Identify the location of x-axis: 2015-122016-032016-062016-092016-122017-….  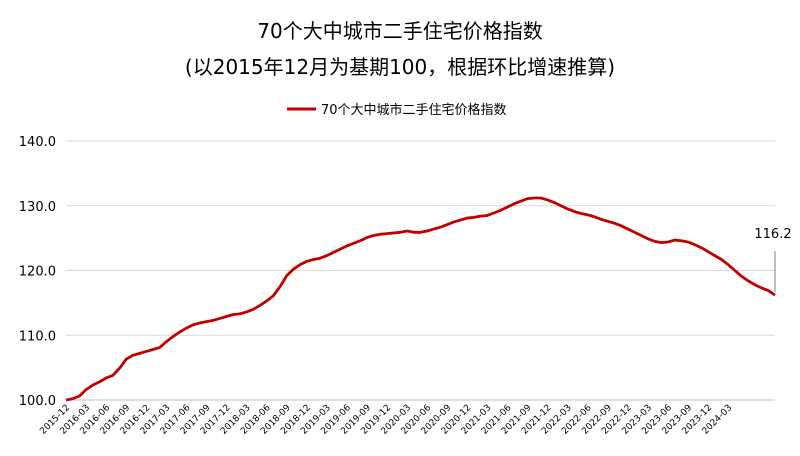
(406, 418).